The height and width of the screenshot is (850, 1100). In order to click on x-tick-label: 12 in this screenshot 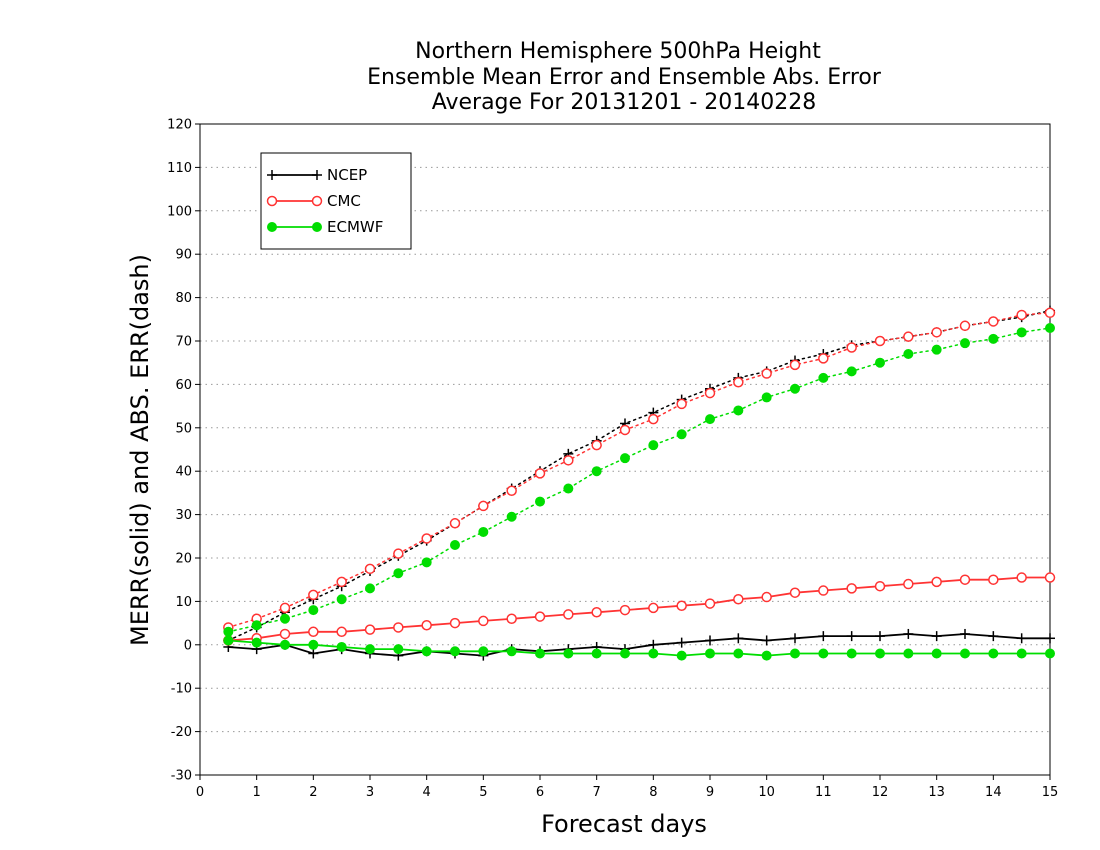, I will do `click(880, 792)`.